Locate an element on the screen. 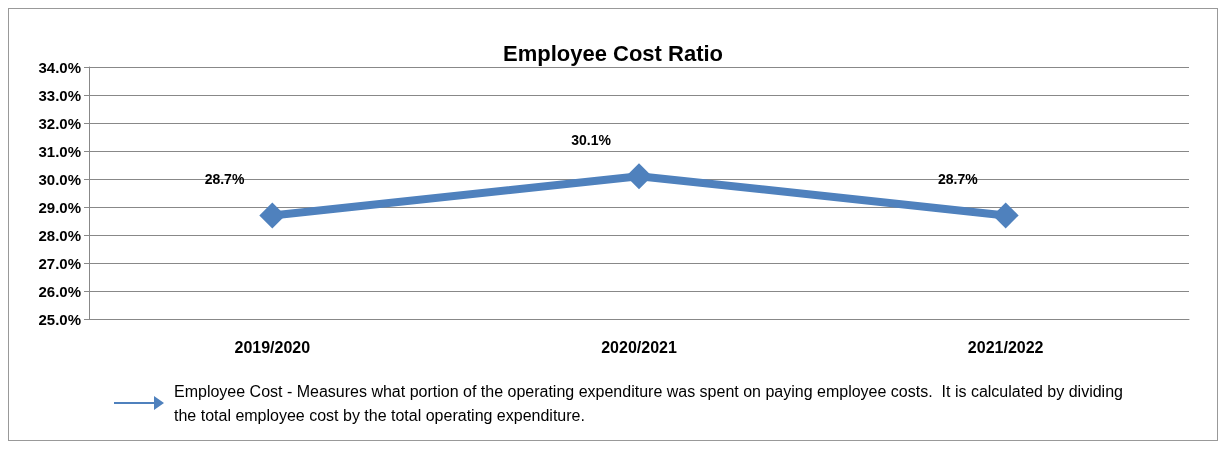 The image size is (1228, 449). y-tick-label: 30.0% is located at coordinates (59, 179).